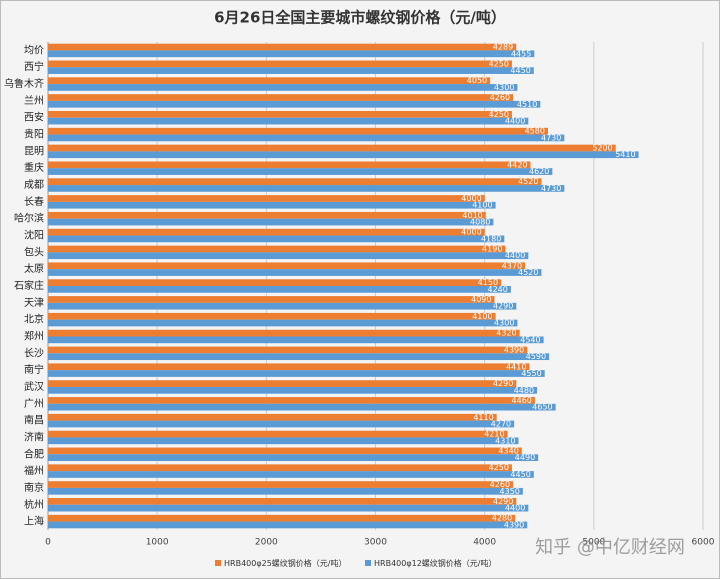 This screenshot has width=720, height=579. I want to click on y-tick-label: 乌鲁木齐, so click(24, 83).